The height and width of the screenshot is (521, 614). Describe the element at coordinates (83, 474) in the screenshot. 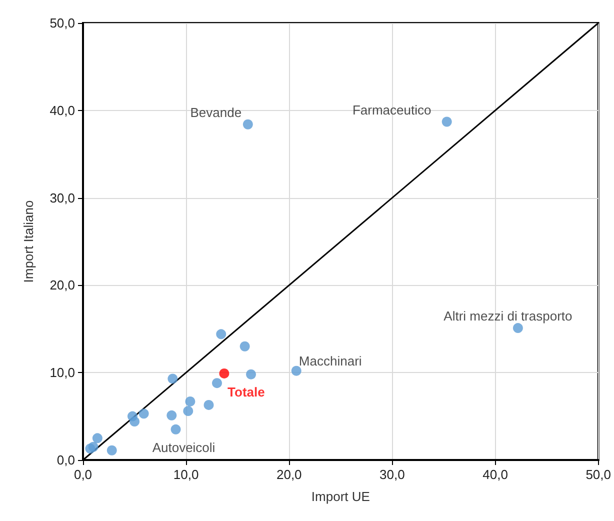

I see `x-tick-label: 0,0` at that location.